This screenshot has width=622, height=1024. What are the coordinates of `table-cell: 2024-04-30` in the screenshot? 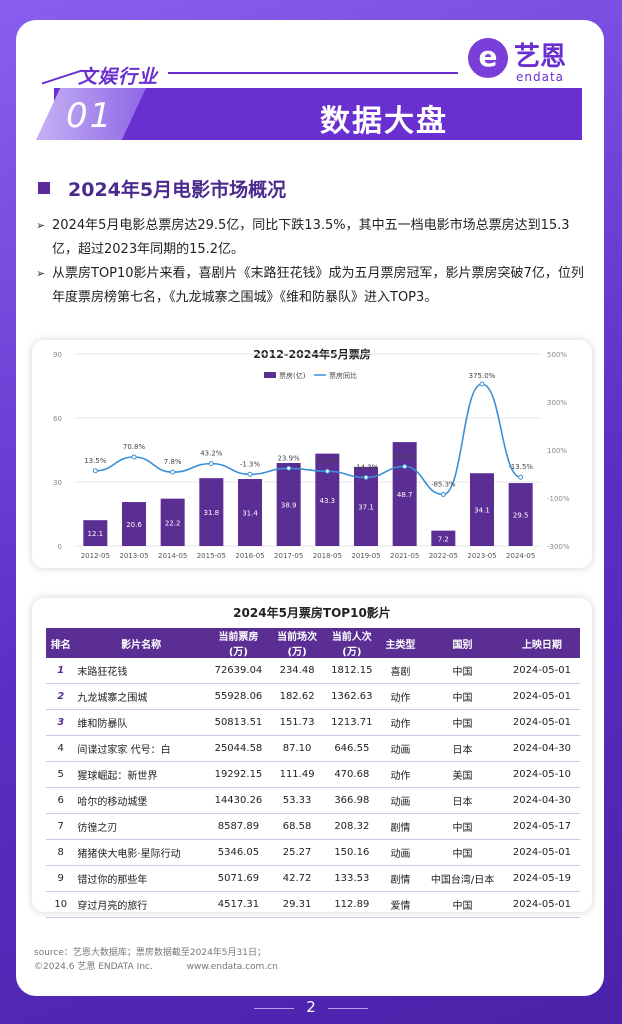 It's located at (541, 748).